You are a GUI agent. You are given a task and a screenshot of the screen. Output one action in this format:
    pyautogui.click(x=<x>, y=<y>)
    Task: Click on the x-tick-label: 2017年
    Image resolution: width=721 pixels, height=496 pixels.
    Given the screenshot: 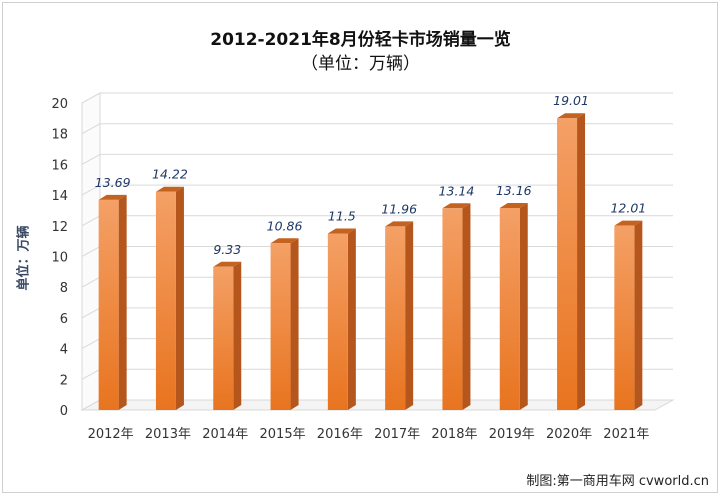 What is the action you would take?
    pyautogui.click(x=397, y=434)
    